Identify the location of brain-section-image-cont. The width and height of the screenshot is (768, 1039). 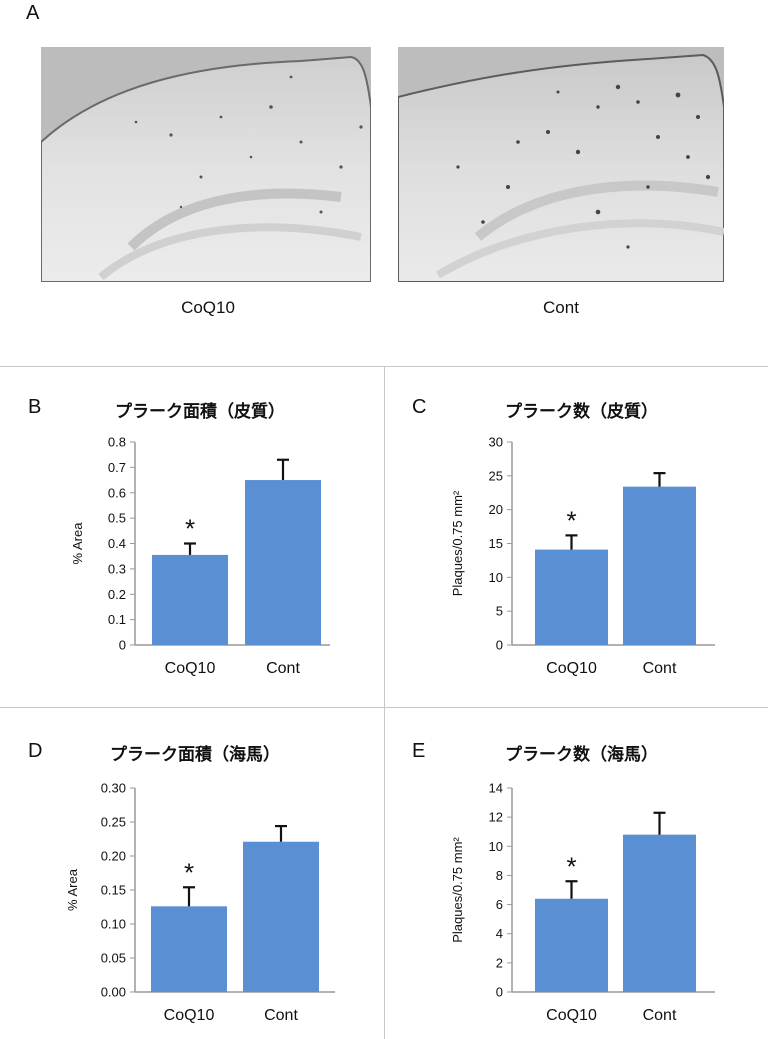
(561, 164).